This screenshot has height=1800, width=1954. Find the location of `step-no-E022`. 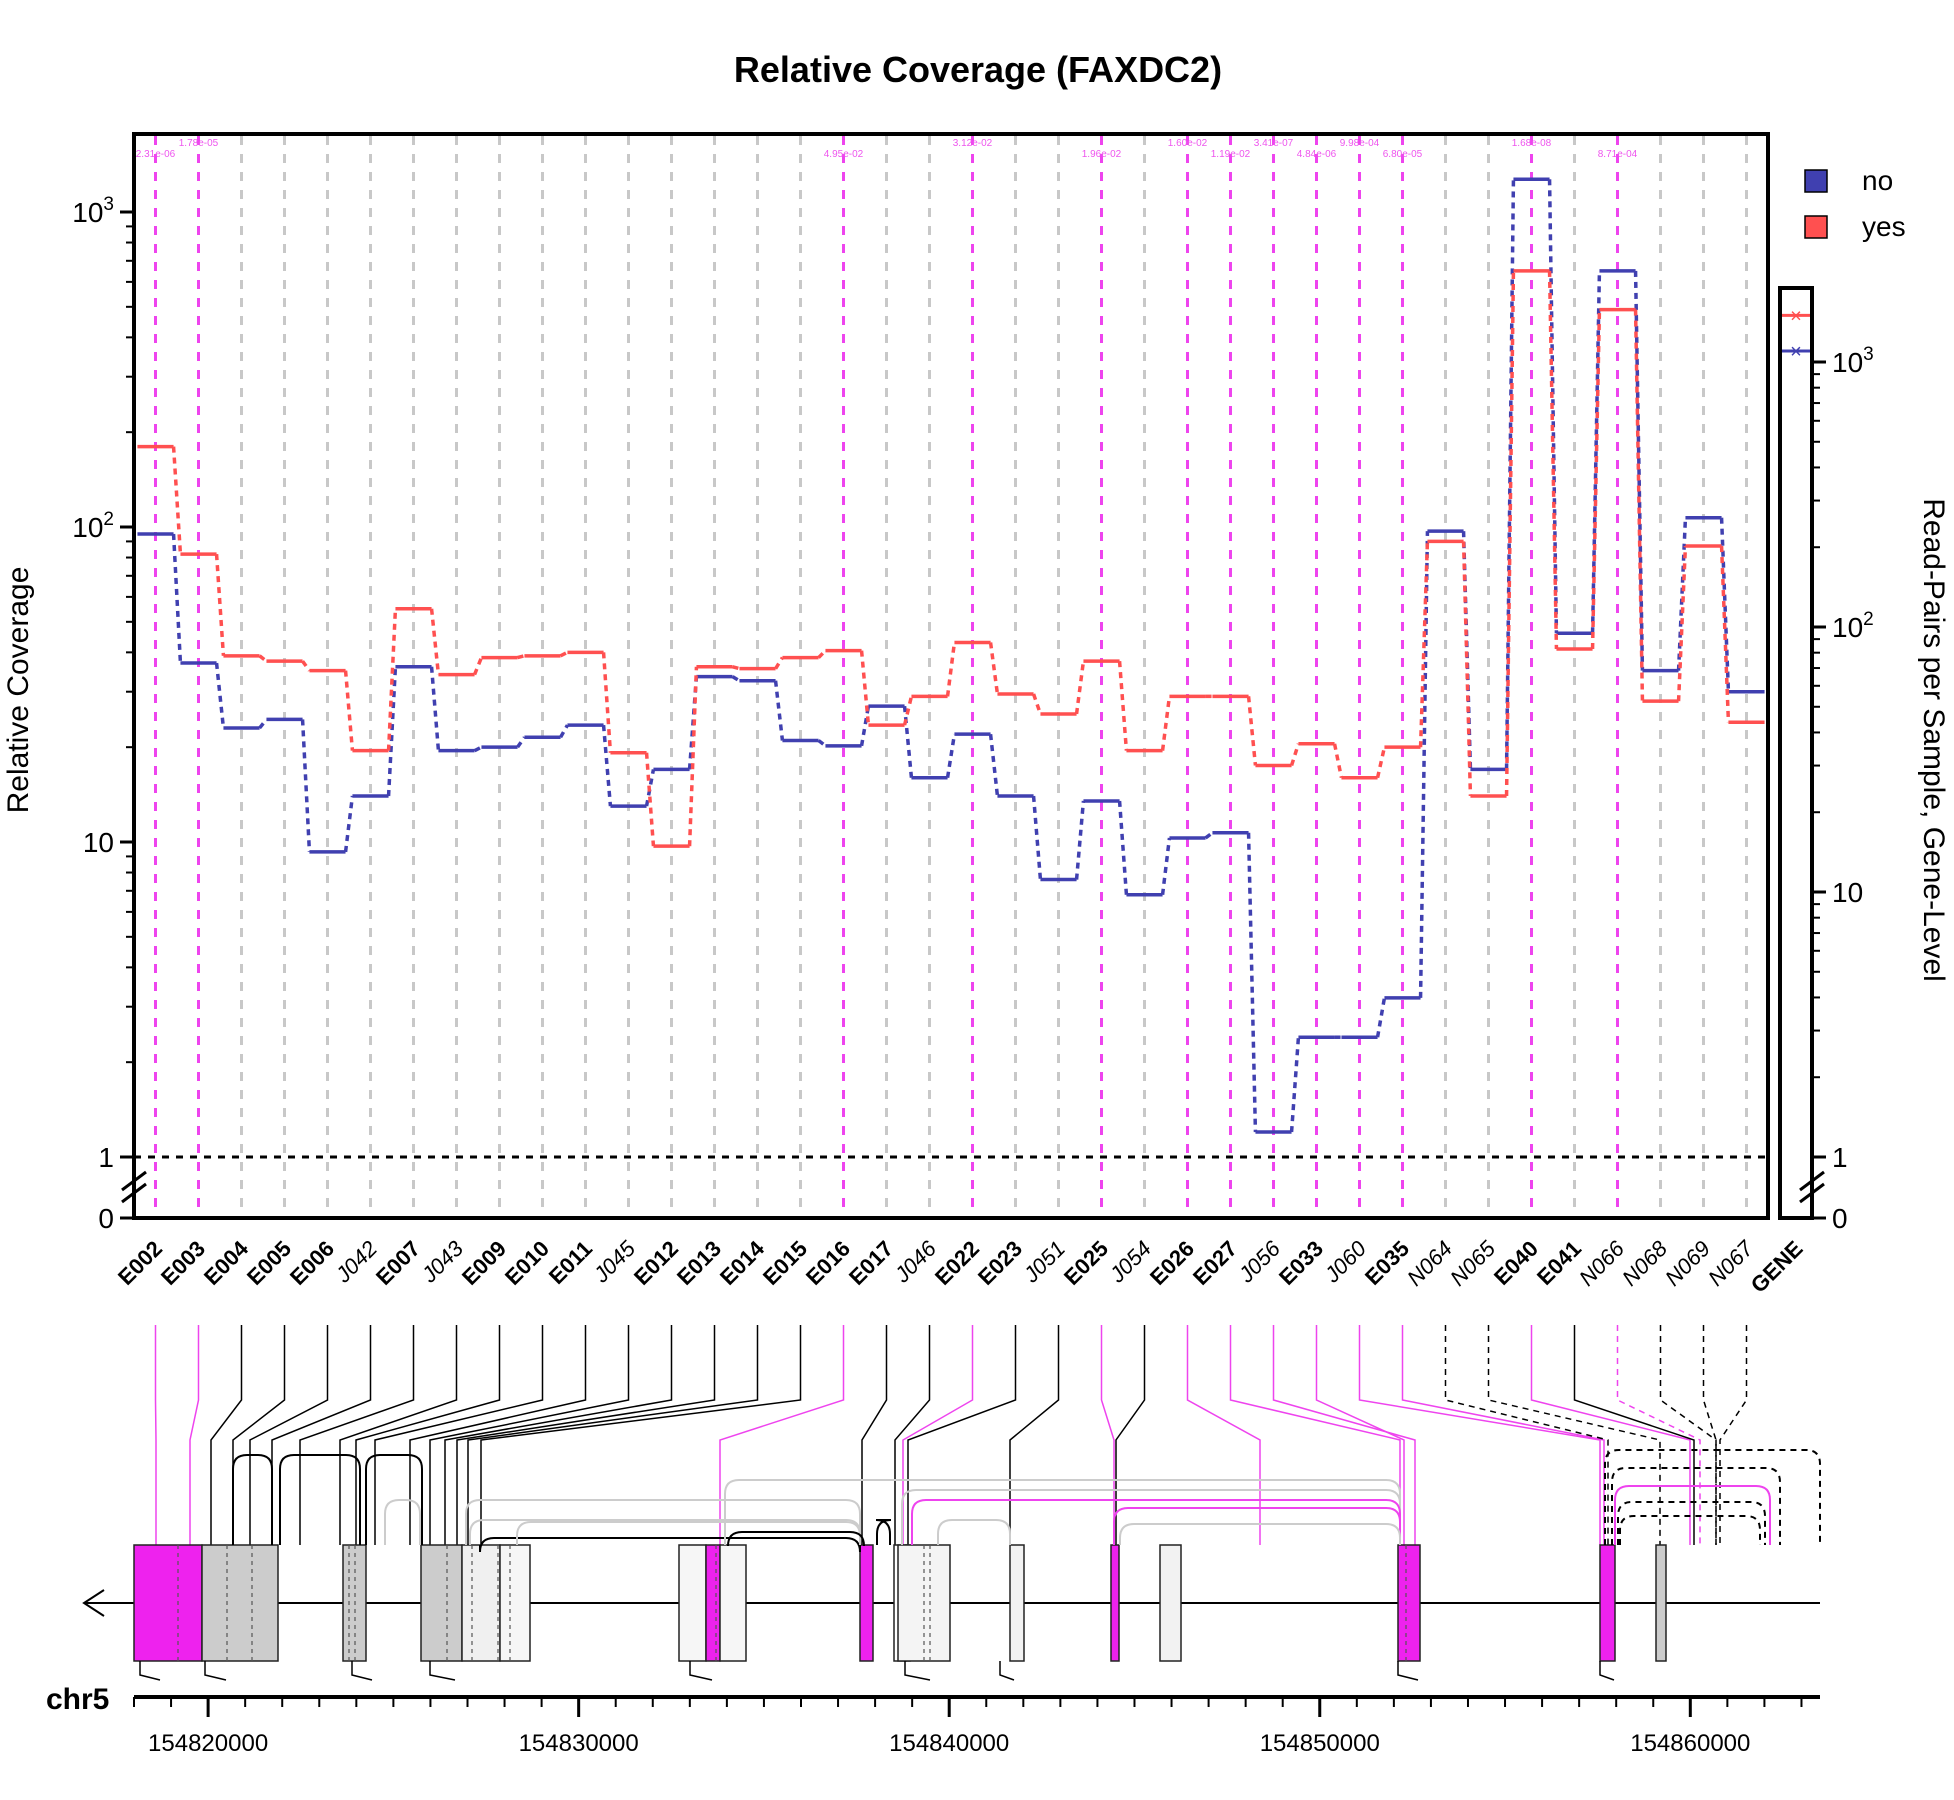

step-no-E022 is located at coordinates (951, 755).